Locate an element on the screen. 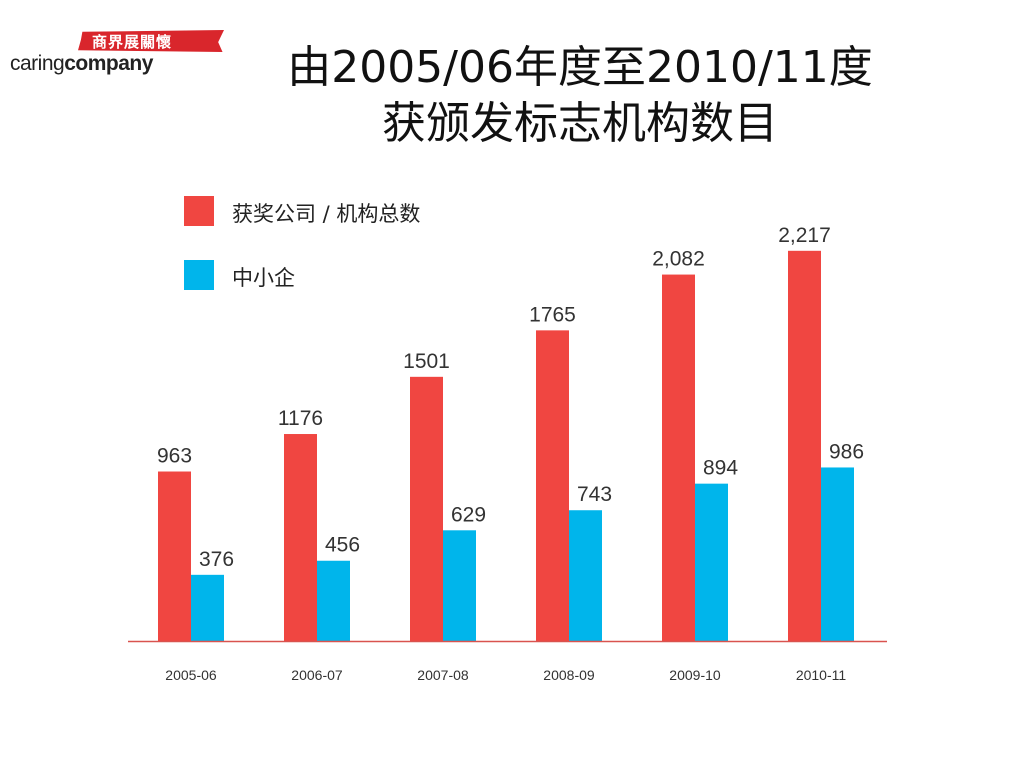 This screenshot has width=1024, height=768. title-line-2: 获颁发标志机构数目 is located at coordinates (580, 123).